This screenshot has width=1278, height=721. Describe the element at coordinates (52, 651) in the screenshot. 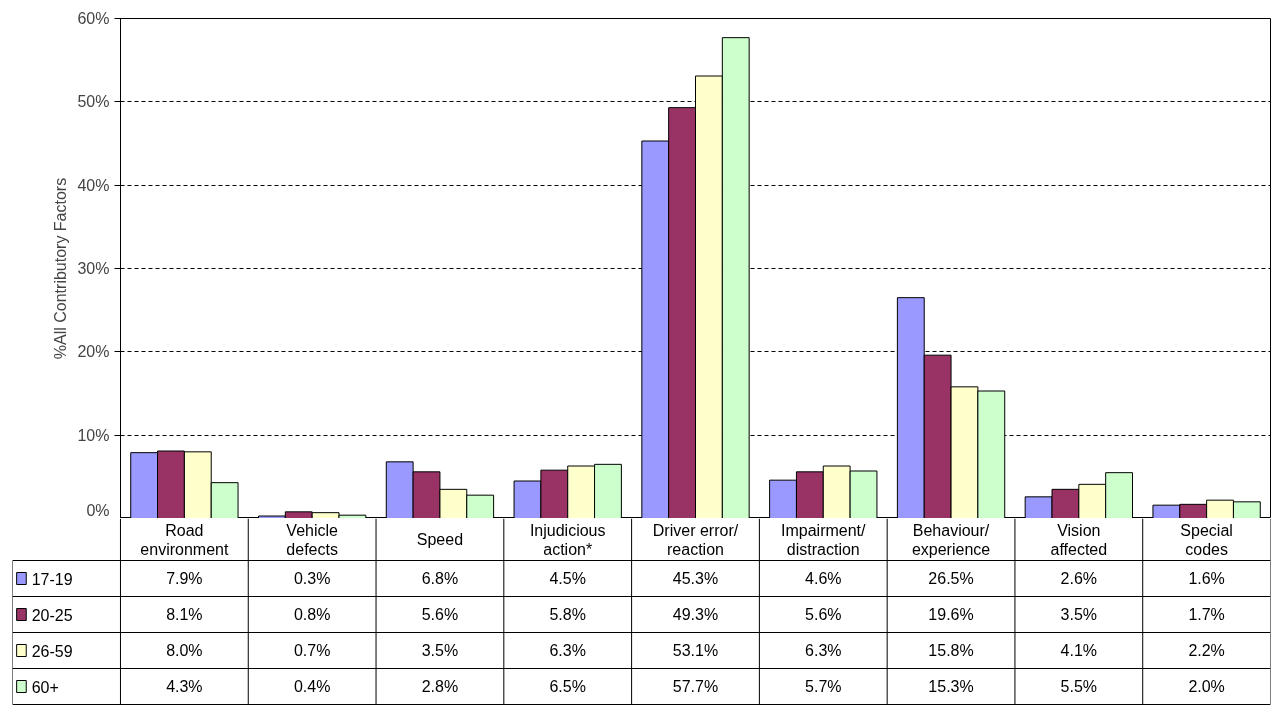

I see `legend-label: 26-59` at that location.